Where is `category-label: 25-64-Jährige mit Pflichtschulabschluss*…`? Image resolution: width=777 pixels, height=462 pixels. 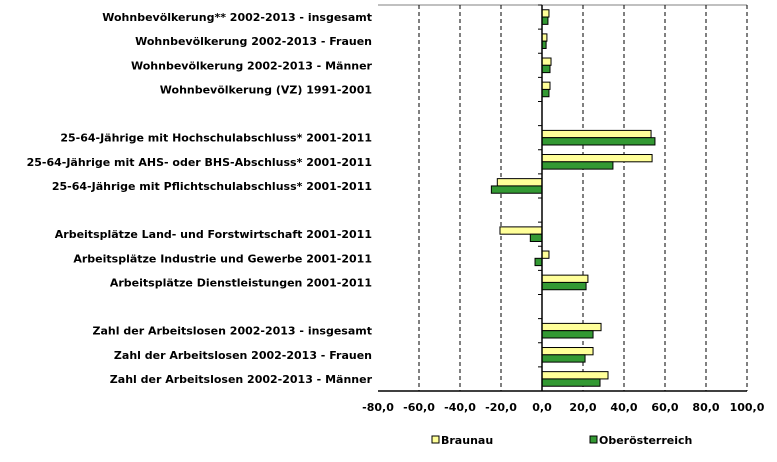 category-label: 25-64-Jährige mit Pflichtschulabschluss*… is located at coordinates (212, 186).